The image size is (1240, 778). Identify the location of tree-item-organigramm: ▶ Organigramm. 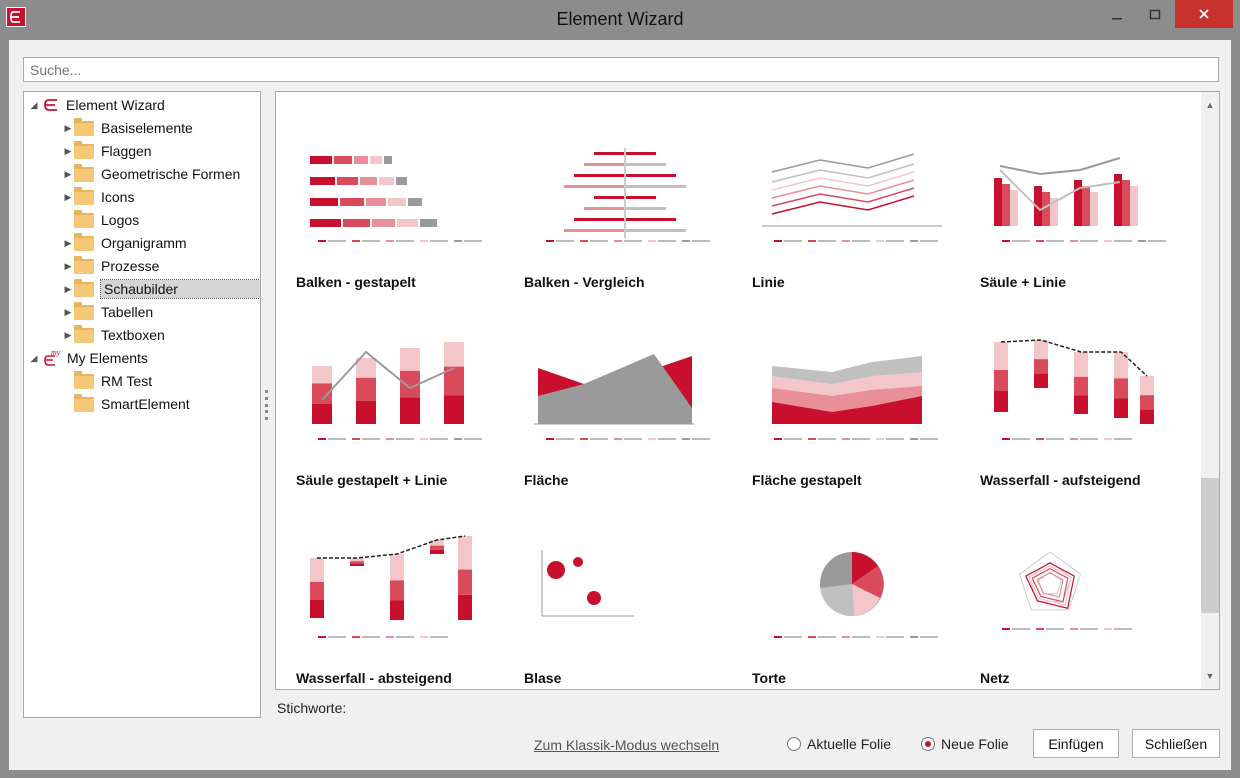
(124, 243).